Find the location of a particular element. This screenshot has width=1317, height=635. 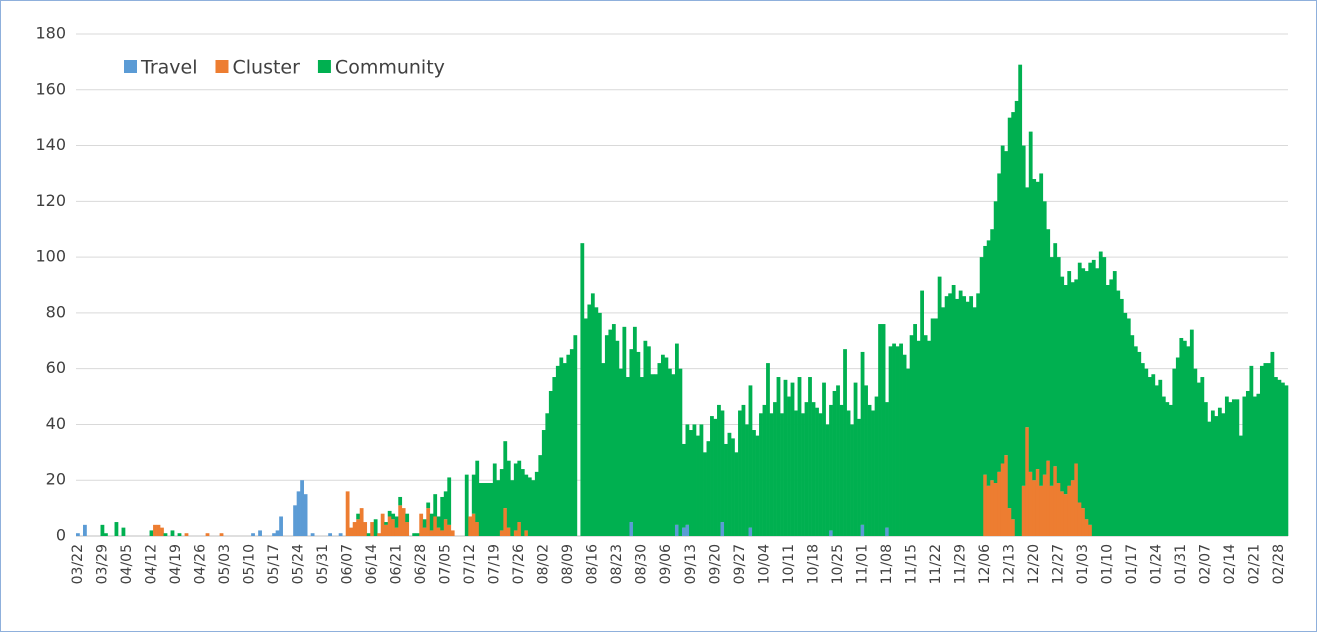

legend-label: Travel is located at coordinates (168, 68).